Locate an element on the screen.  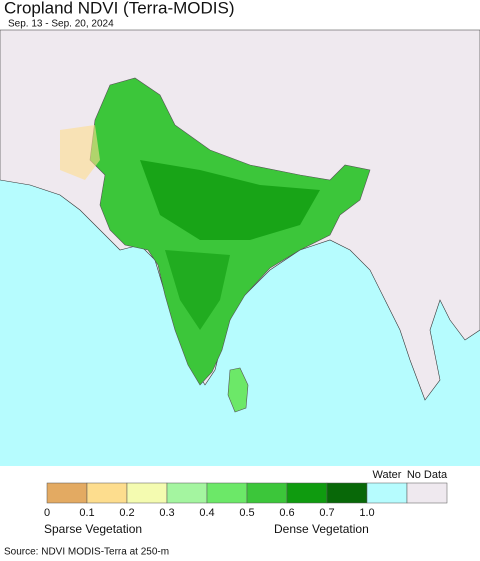
legend-tick-label: 0.5 is located at coordinates (246, 513).